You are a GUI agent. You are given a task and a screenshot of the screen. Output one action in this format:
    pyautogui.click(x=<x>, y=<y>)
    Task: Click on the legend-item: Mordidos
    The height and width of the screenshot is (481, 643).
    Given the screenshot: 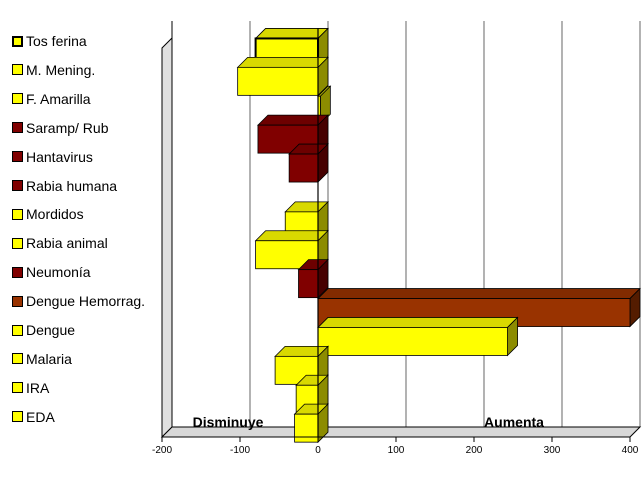 What is the action you would take?
    pyautogui.click(x=48, y=214)
    